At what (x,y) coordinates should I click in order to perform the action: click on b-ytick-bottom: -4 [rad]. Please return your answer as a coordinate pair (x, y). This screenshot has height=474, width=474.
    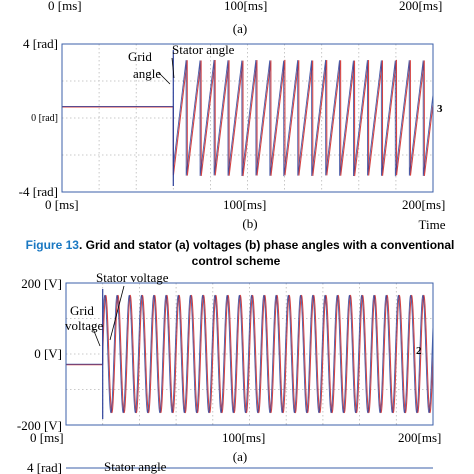
    Looking at the image, I should click on (38, 191).